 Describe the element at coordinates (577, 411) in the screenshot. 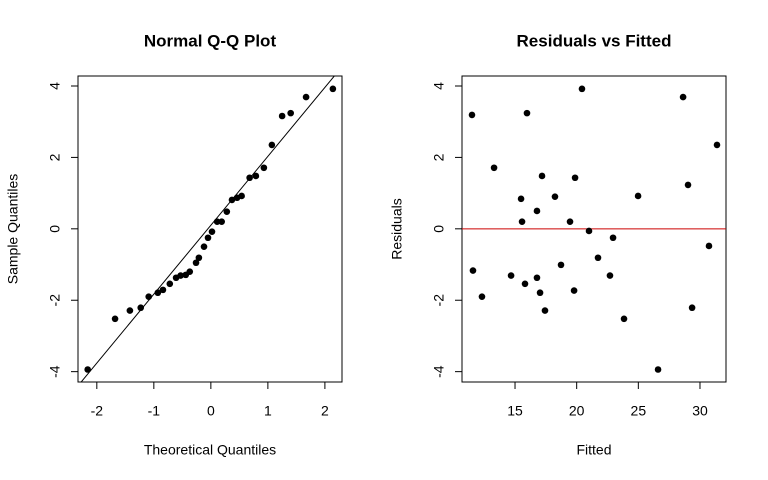

I see `x-tick-label: 20` at that location.